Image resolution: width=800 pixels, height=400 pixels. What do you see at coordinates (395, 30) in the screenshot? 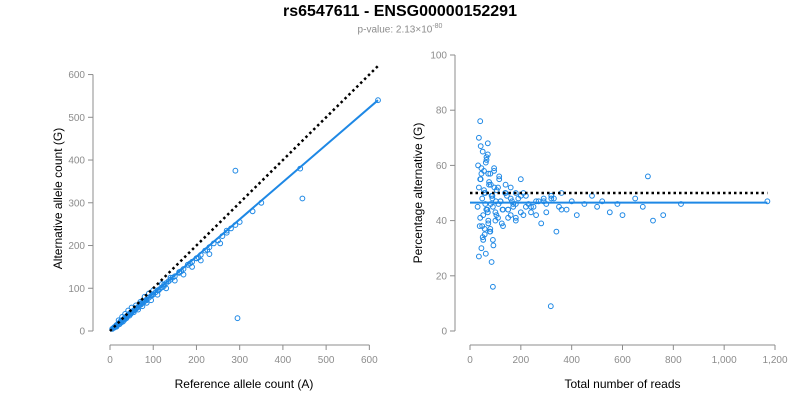
I see `p-value-text: p-value: 2.13×10` at bounding box center [395, 30].